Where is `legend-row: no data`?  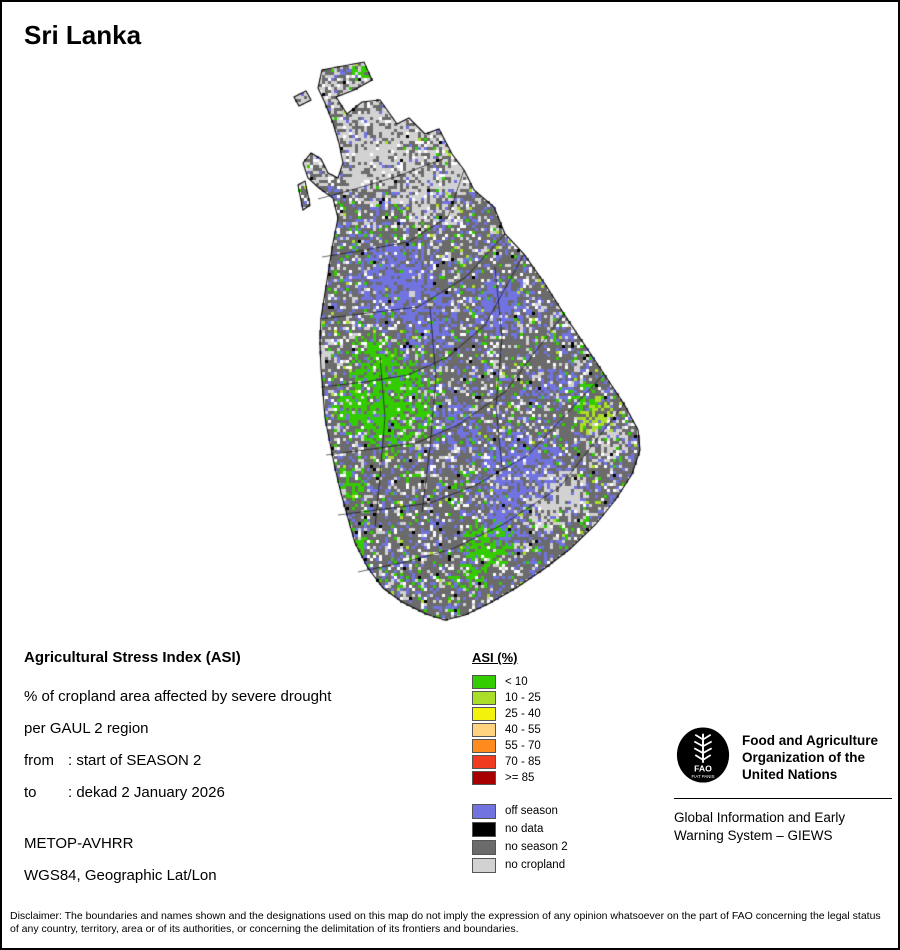
legend-row: no data is located at coordinates (520, 829).